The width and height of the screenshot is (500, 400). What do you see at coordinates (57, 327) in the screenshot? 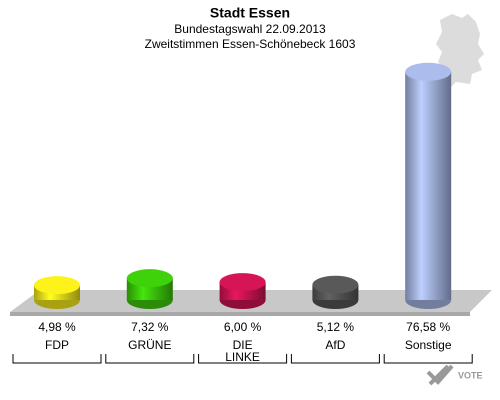
I see `value-label: 4,98 %` at bounding box center [57, 327].